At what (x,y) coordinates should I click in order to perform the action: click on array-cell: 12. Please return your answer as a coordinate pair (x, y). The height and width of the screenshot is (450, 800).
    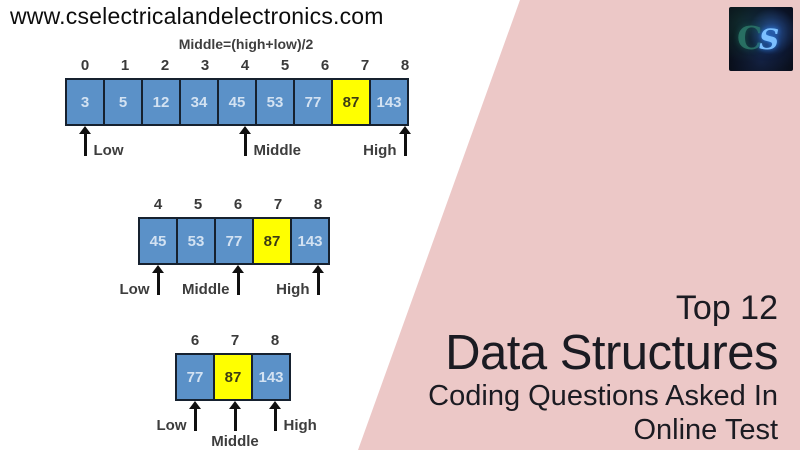
    Looking at the image, I should click on (161, 102).